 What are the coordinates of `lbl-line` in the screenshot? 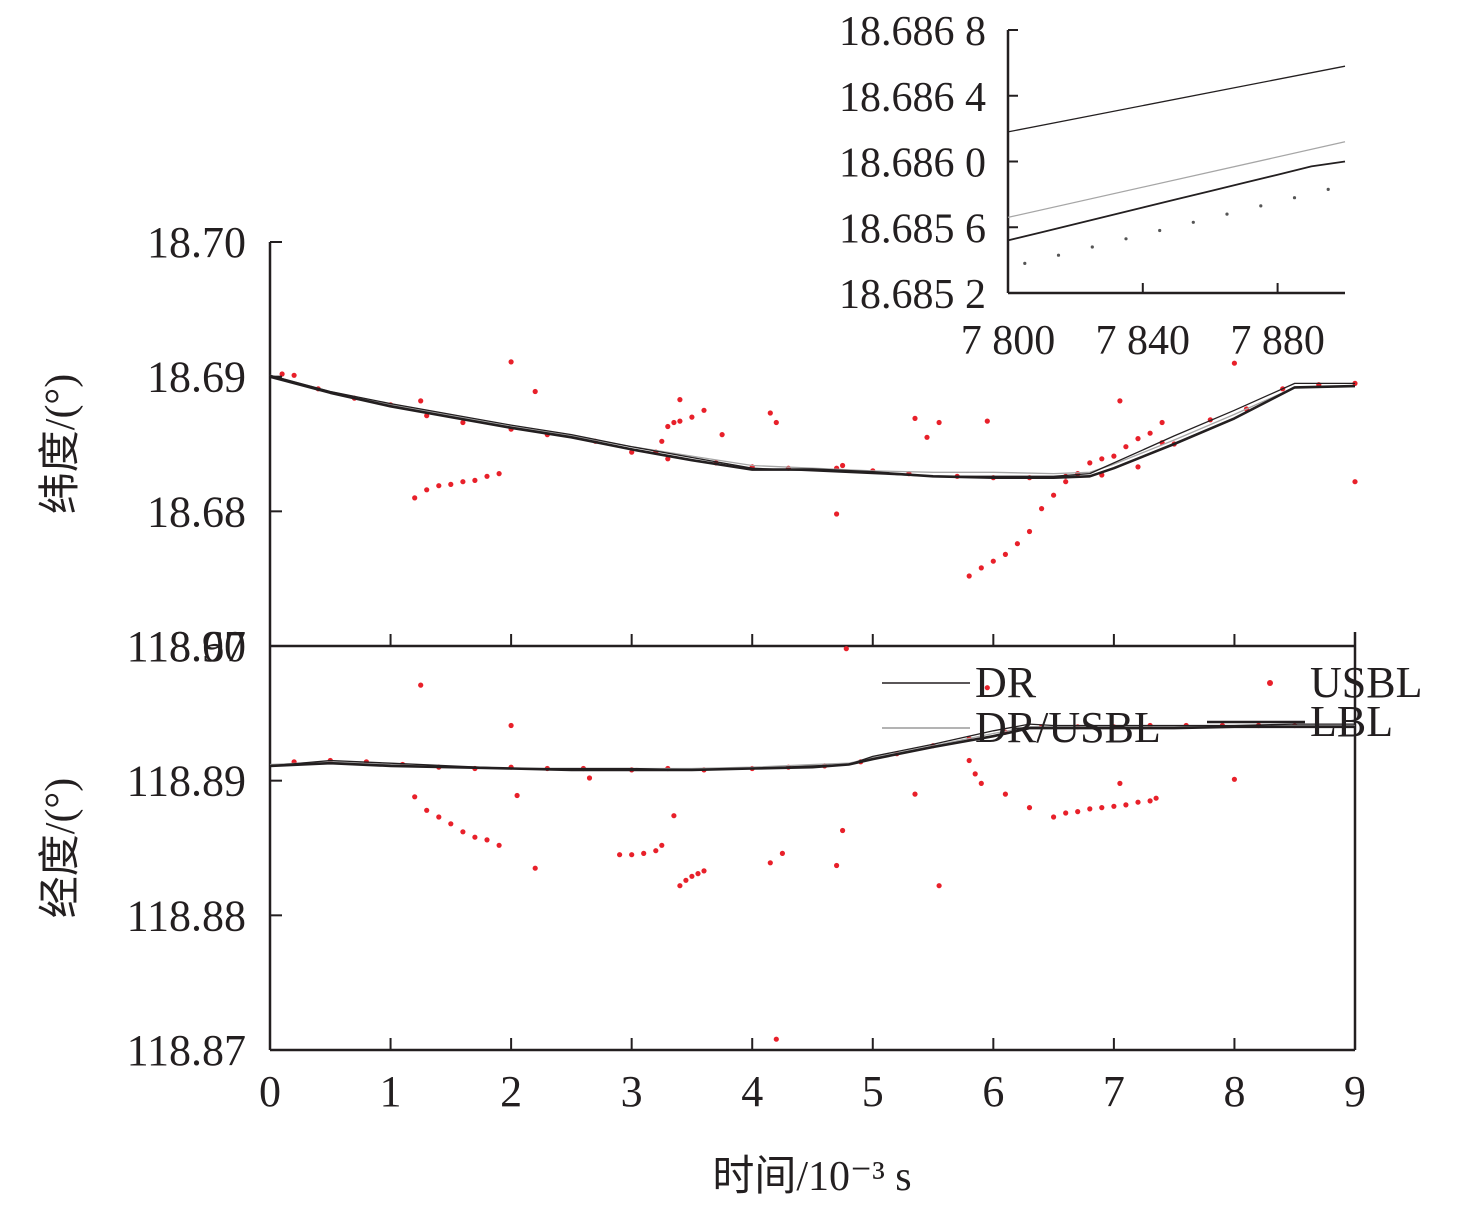 It's located at (812, 427).